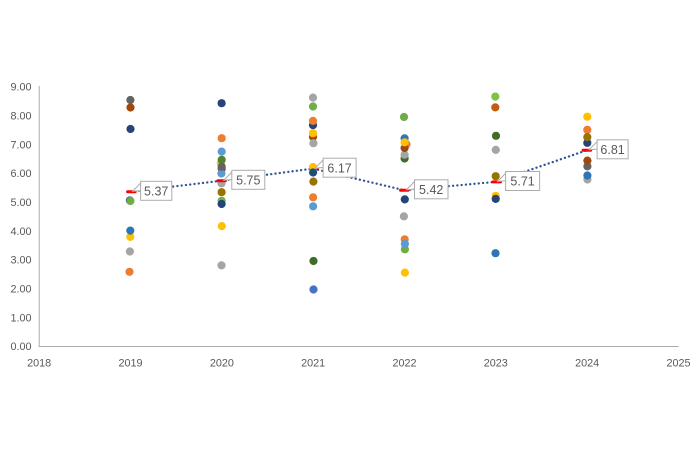 The width and height of the screenshot is (700, 457). Describe the element at coordinates (20, 232) in the screenshot. I see `svg-text: 4.00` at that location.